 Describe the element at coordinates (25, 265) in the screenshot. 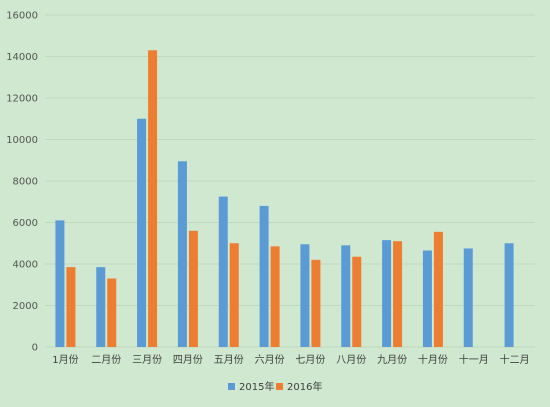

I see `y-tick-label: 4000` at that location.